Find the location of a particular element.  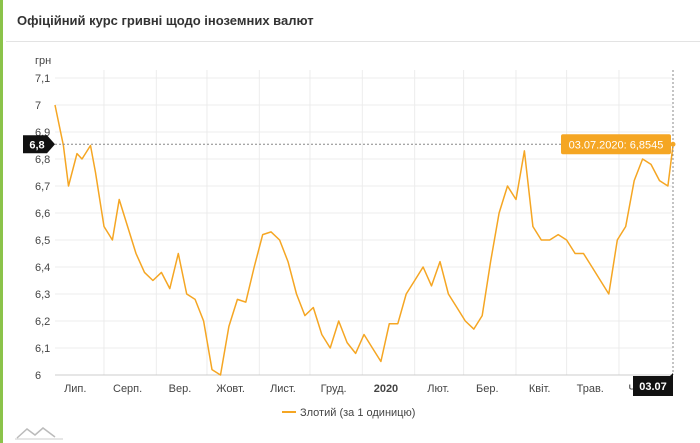

y-value-label: 6,8 is located at coordinates (36, 145).